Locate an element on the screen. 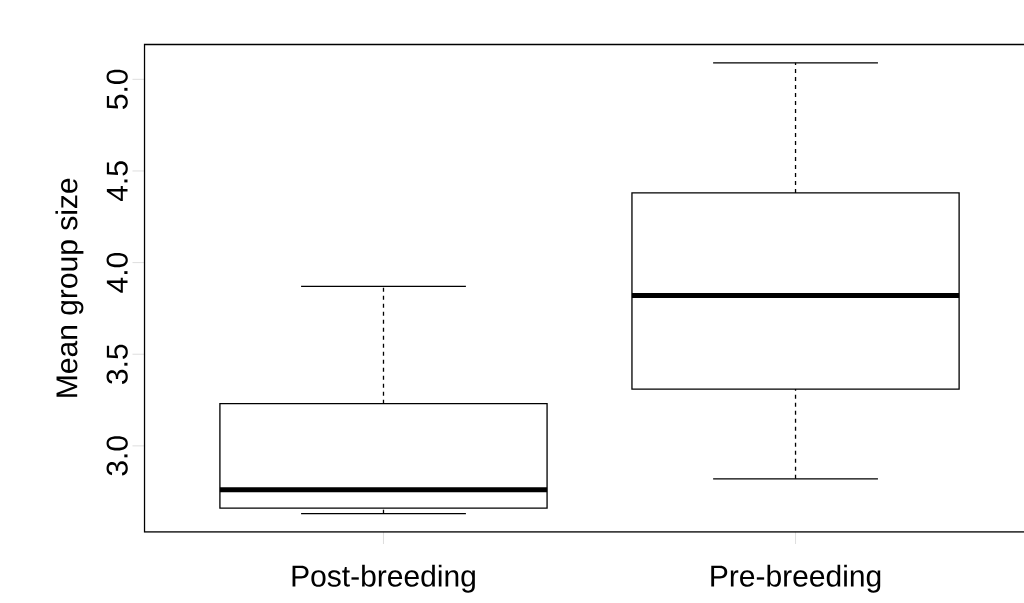 This screenshot has width=1024, height=603. y-tick-label: 3.5 is located at coordinates (117, 364).